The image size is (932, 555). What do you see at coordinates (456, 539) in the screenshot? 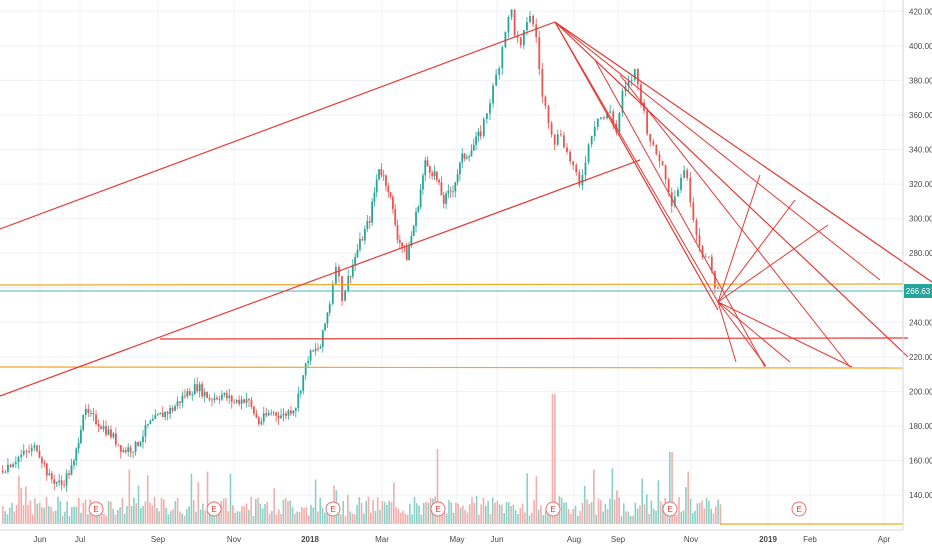
I see `x-tick-label: May` at bounding box center [456, 539].